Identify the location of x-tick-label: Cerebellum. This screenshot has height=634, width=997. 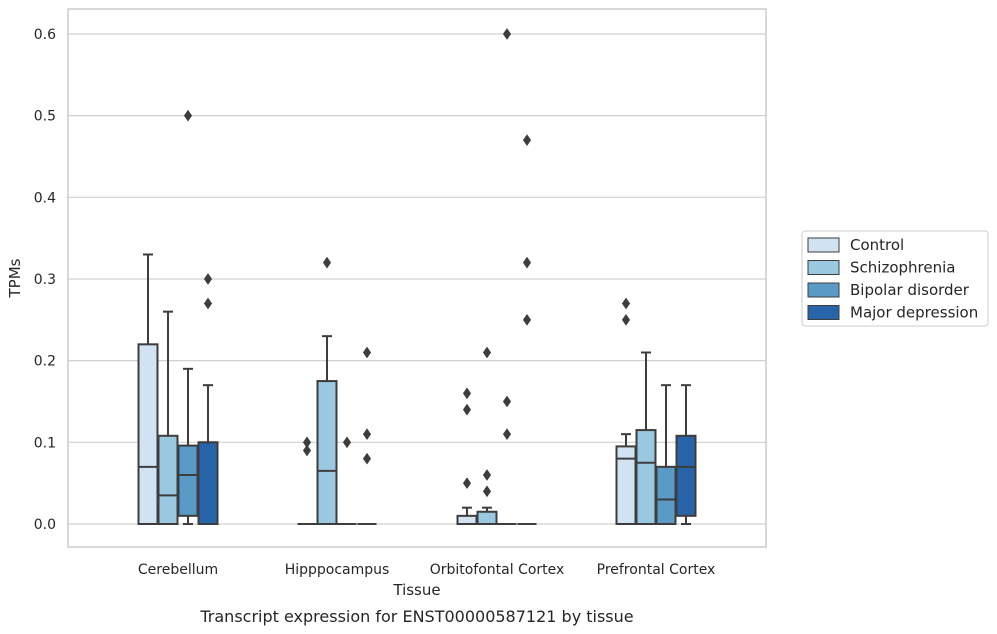
(178, 570).